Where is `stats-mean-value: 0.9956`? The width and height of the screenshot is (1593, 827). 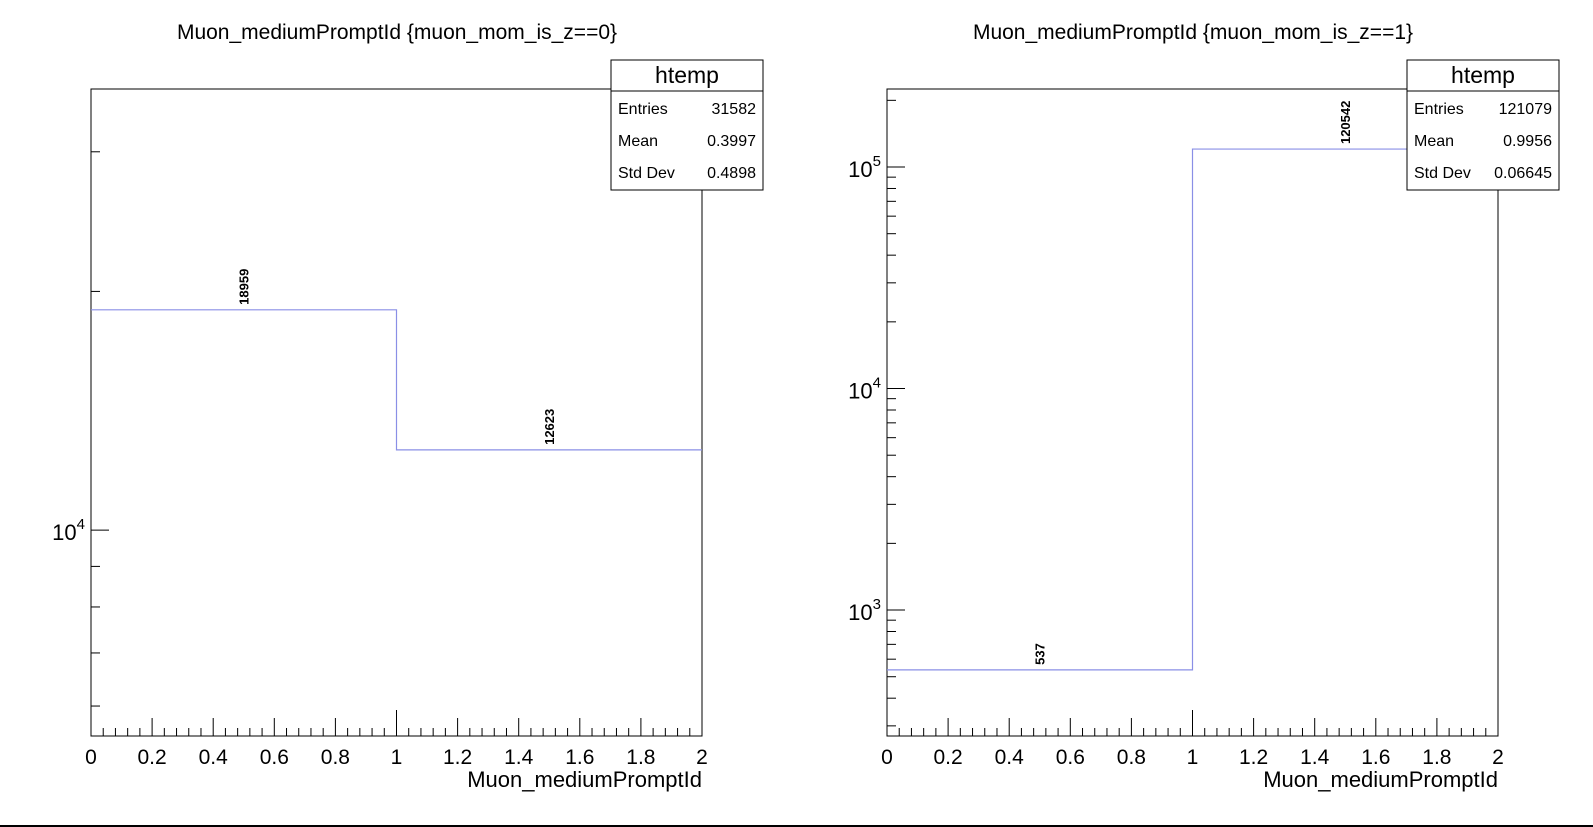
stats-mean-value: 0.9956 is located at coordinates (1527, 141).